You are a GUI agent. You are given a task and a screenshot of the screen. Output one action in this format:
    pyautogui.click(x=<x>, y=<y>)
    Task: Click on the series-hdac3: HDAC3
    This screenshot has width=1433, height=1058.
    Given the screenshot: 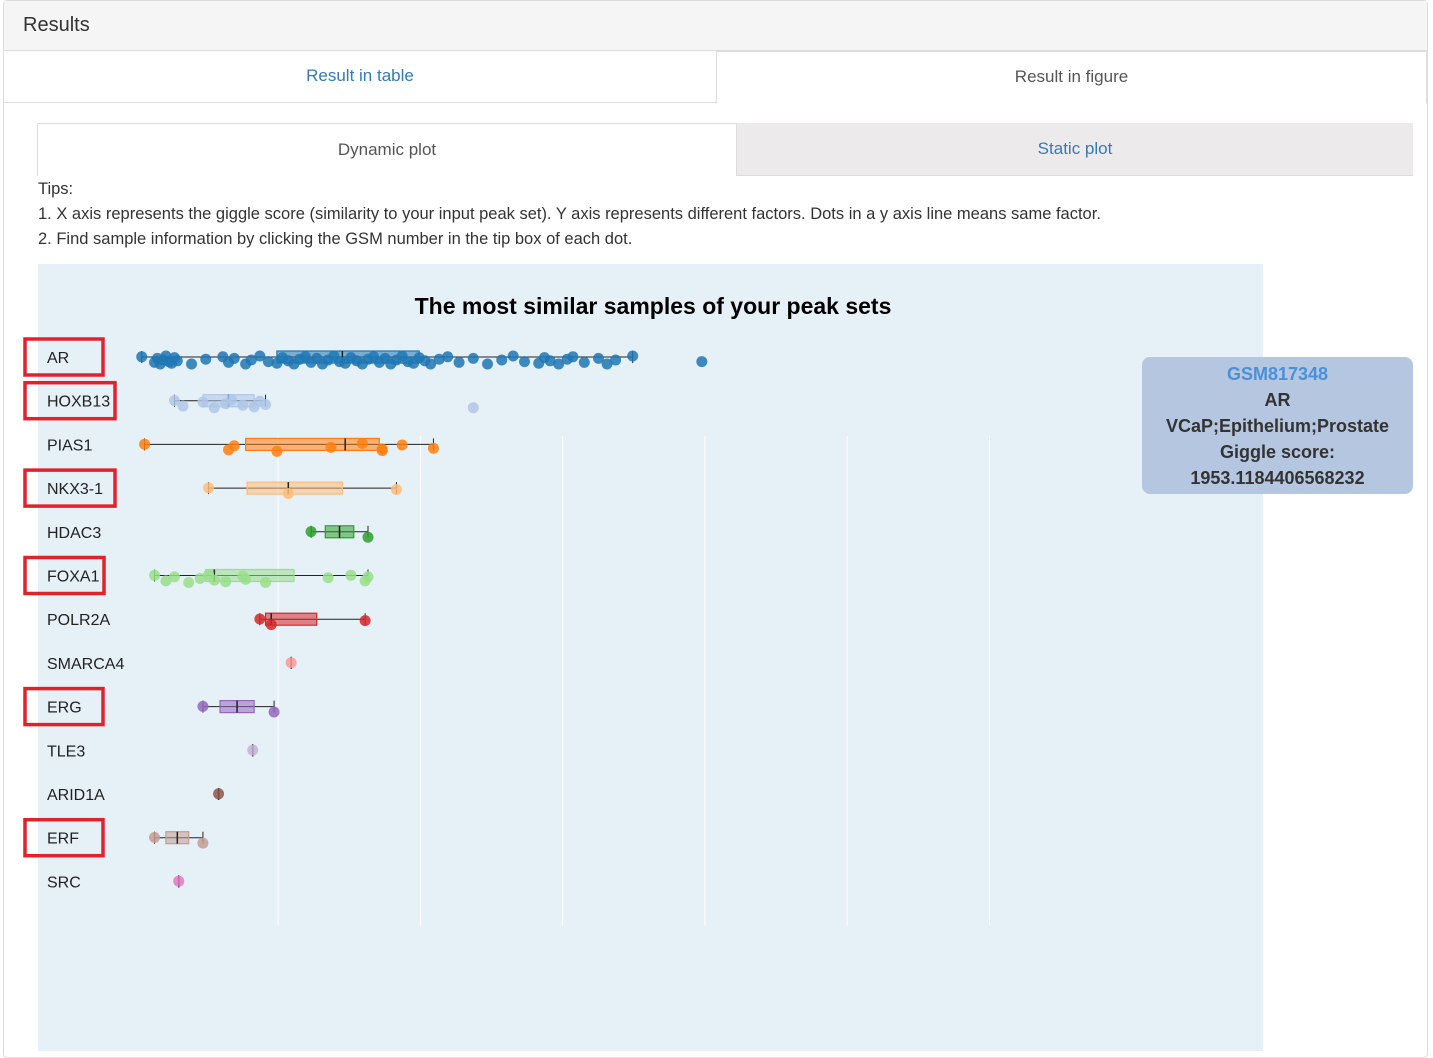 What is the action you would take?
    pyautogui.click(x=210, y=534)
    